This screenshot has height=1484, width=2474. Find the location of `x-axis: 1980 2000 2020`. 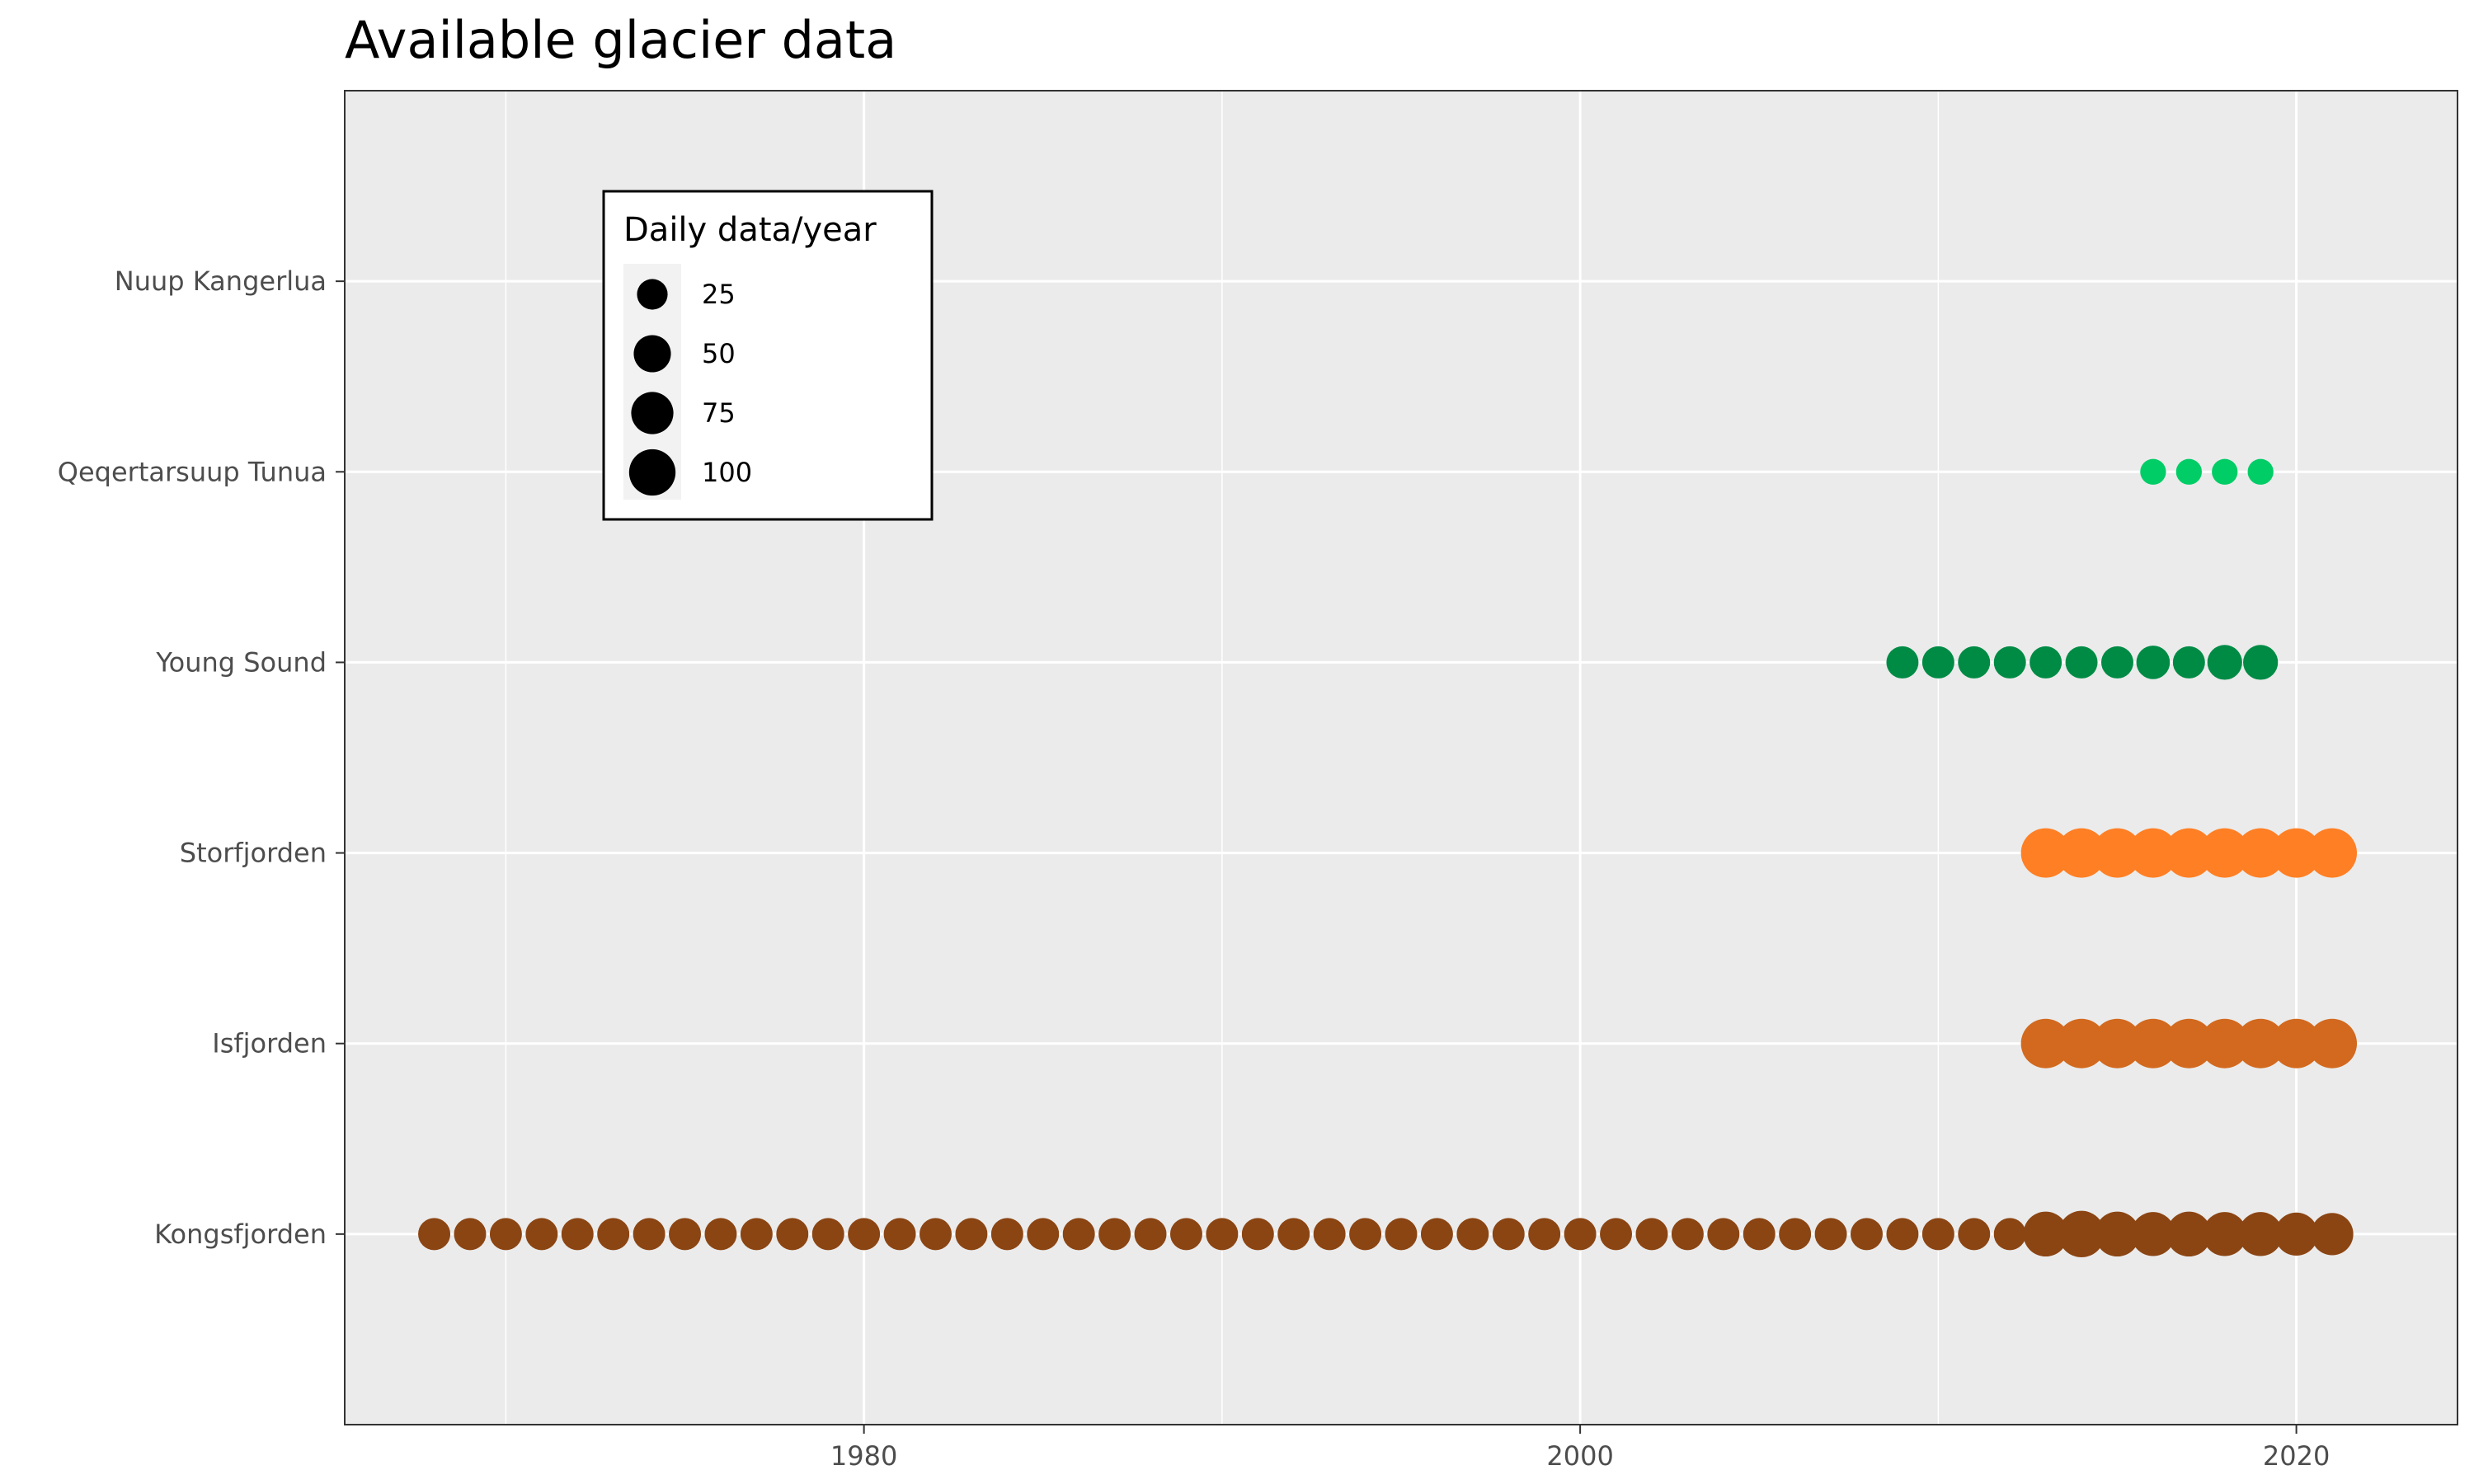

x-axis: 1980 2000 2020 is located at coordinates (1580, 1448).